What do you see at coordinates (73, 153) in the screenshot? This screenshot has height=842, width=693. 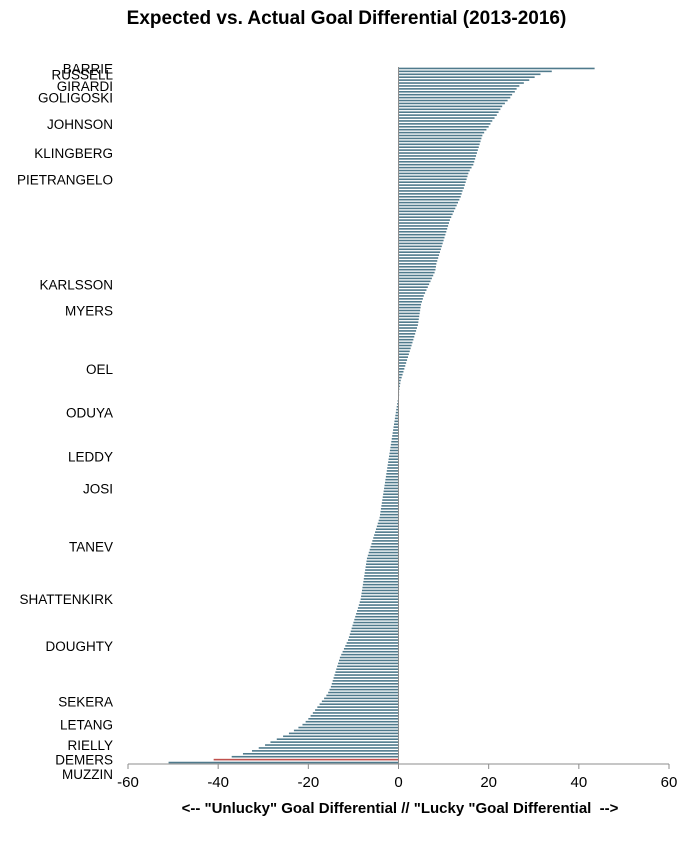 I see `player-label: KLINGBERG` at bounding box center [73, 153].